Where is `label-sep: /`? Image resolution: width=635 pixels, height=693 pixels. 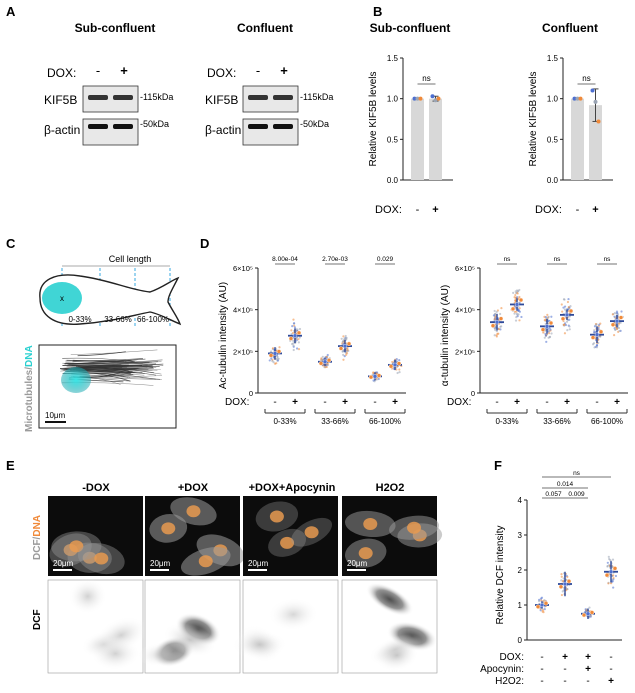
label-sep: / is located at coordinates (37, 537).